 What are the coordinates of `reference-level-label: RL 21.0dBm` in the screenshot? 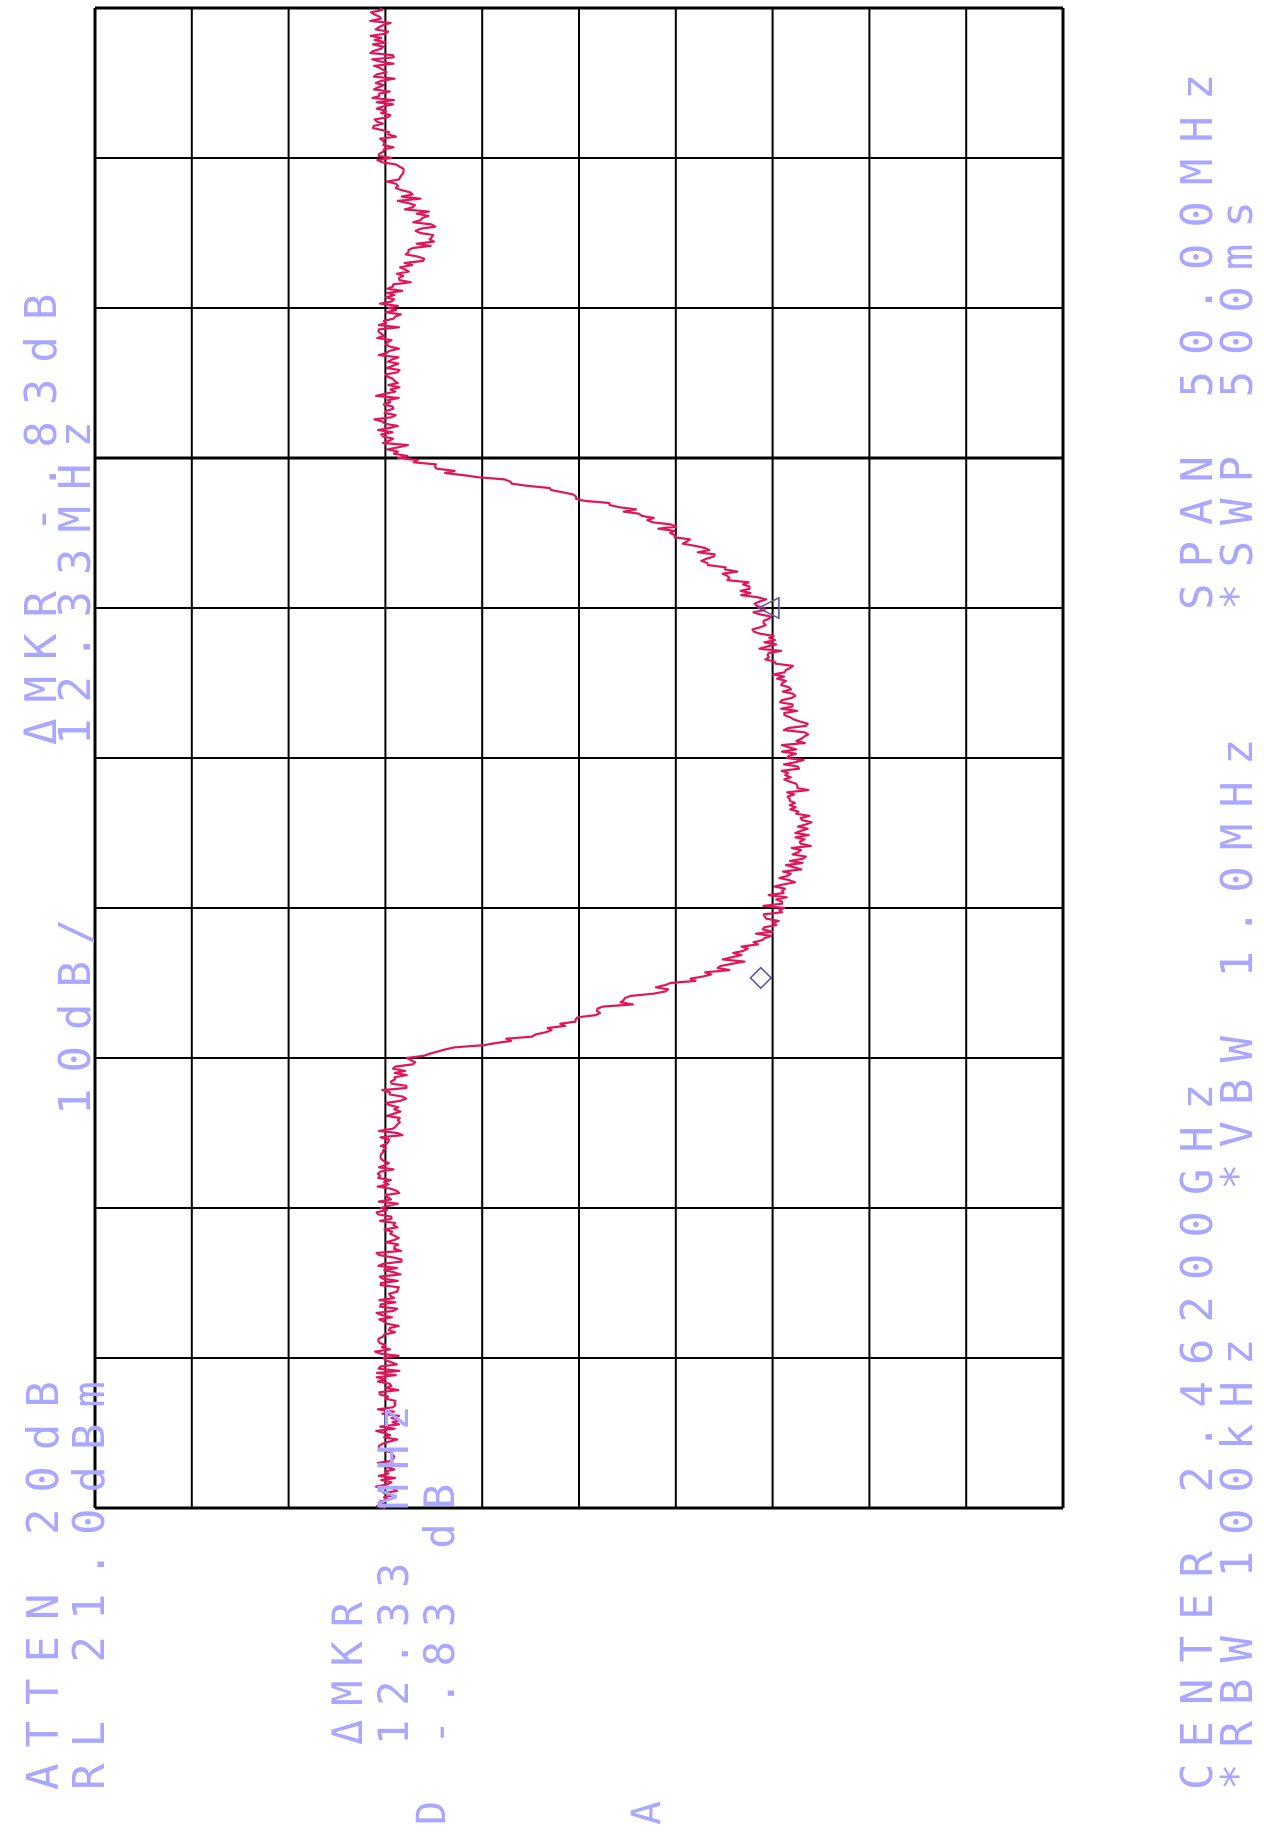 It's located at (89, 1577).